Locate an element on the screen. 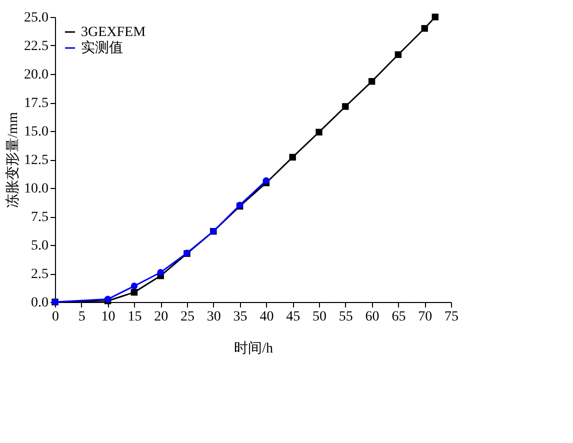  x-tick-label: 5 is located at coordinates (82, 317).